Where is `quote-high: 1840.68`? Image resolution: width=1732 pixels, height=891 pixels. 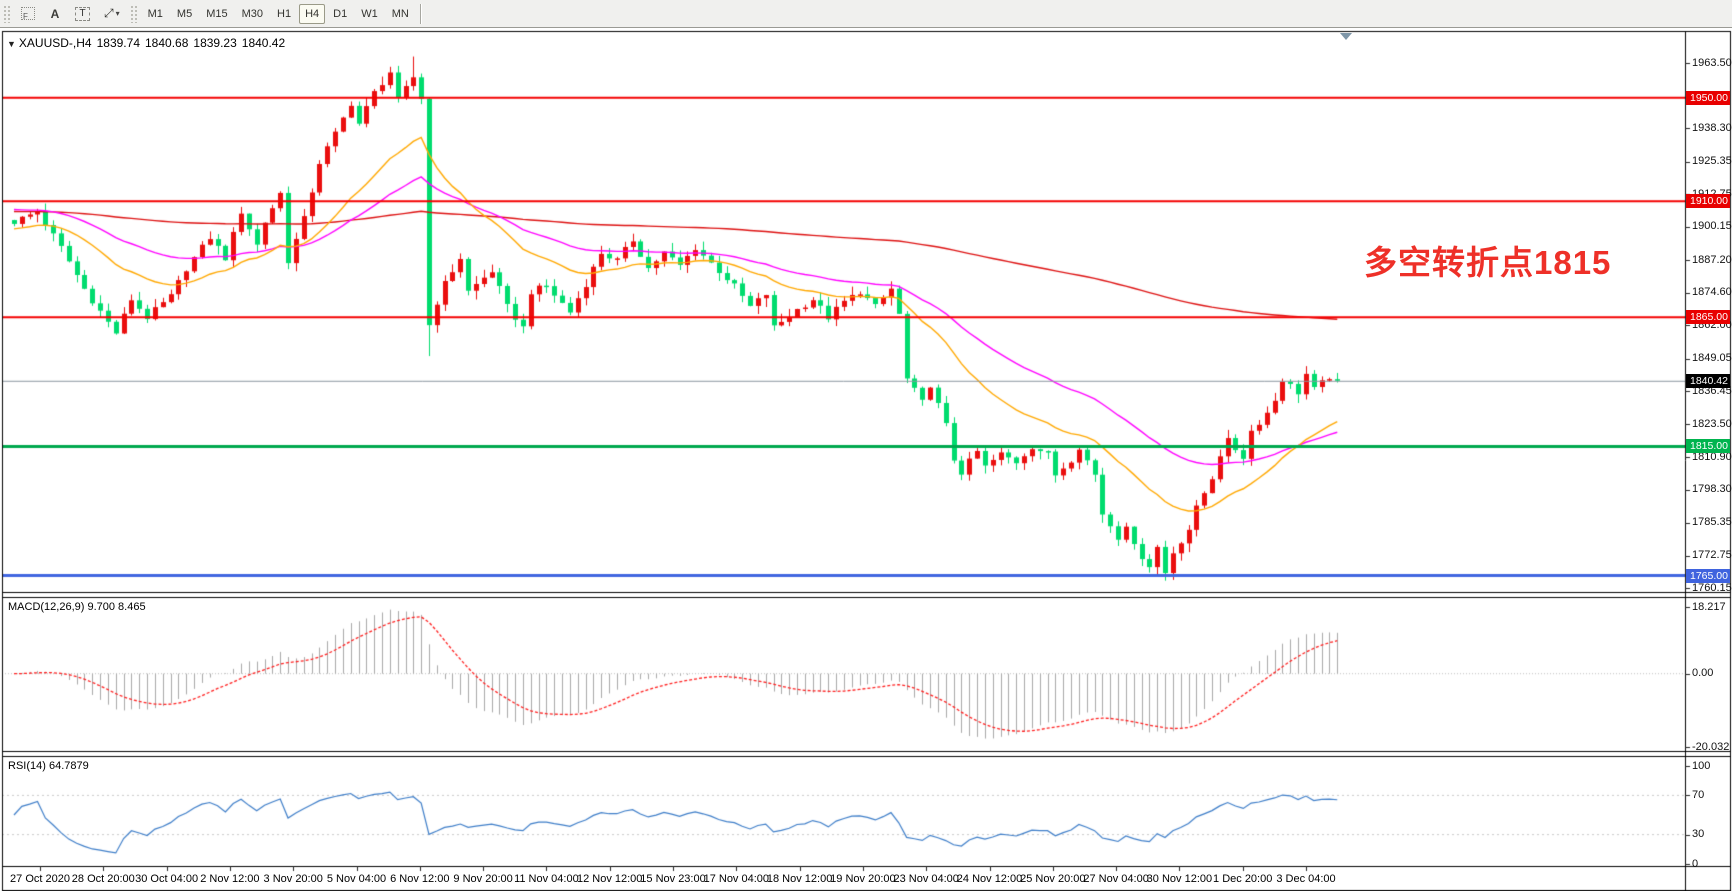 quote-high: 1840.68 is located at coordinates (167, 43).